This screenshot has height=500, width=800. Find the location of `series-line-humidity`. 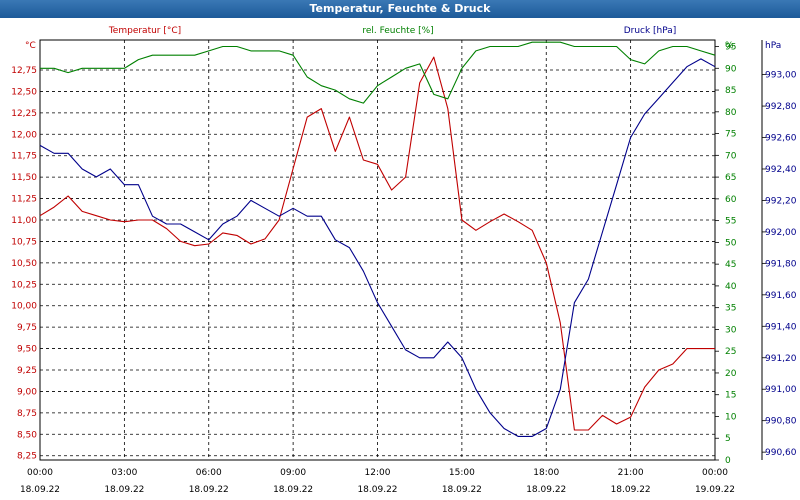

series-line-humidity is located at coordinates (378, 72).